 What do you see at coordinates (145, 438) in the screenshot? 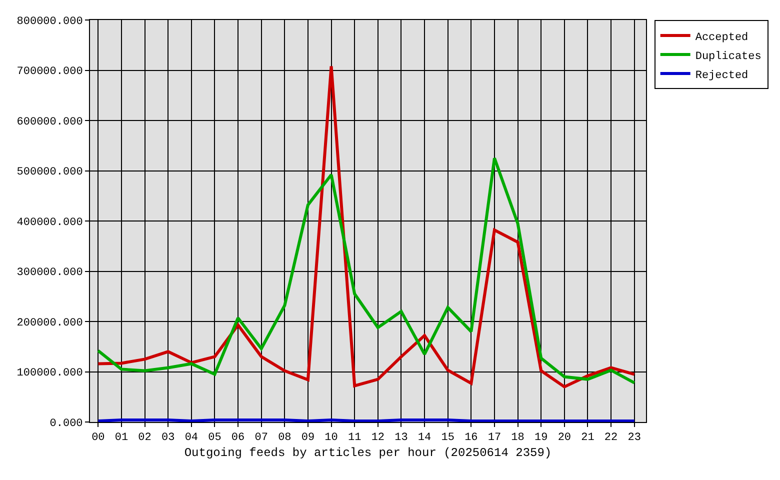
I see `x-tick-label: 02` at bounding box center [145, 438].